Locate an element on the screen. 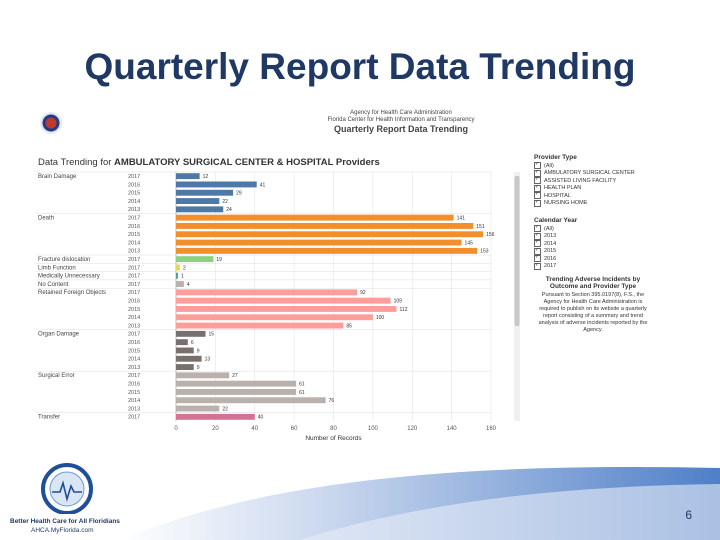 This screenshot has width=720, height=540. x-tick-label: 80 is located at coordinates (333, 429).